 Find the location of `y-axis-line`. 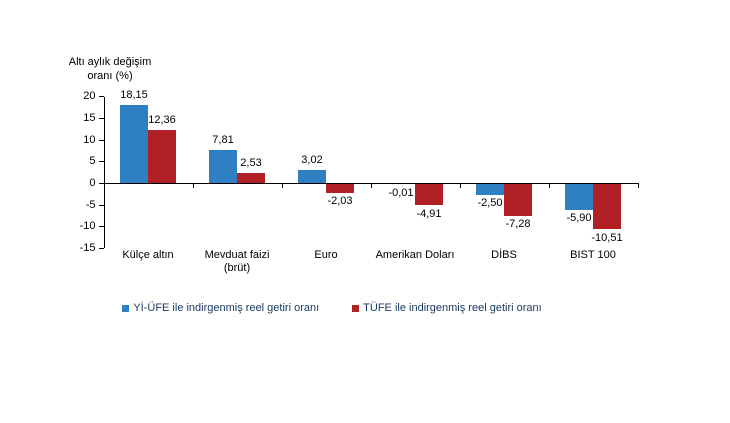

y-axis-line is located at coordinates (104, 172).